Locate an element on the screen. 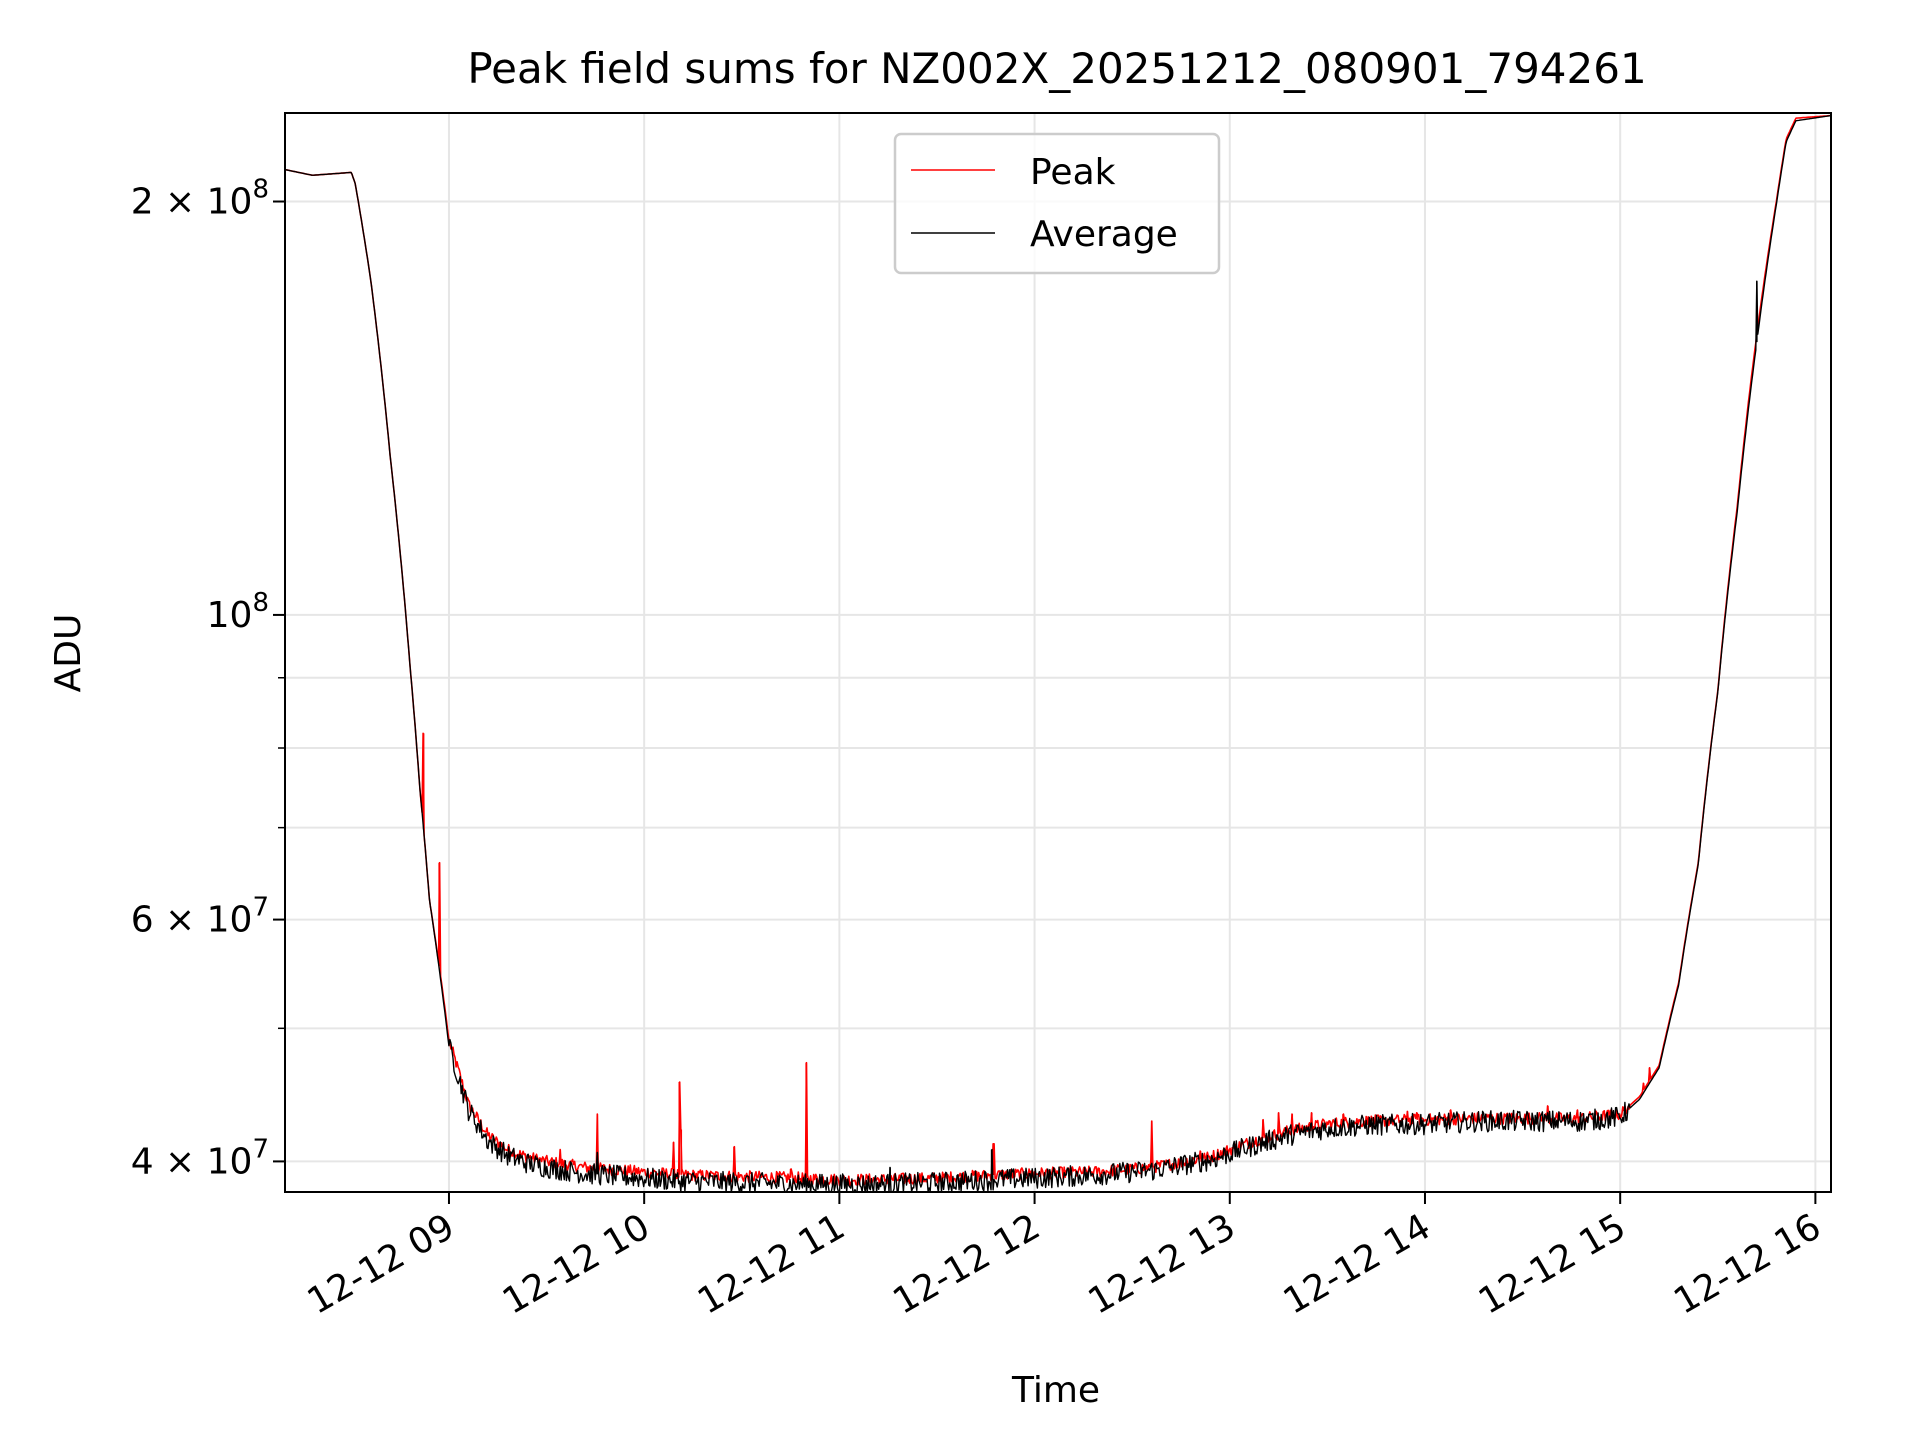 This screenshot has width=1920, height=1440. y-tick-label: 2 × 108 is located at coordinates (200, 199).